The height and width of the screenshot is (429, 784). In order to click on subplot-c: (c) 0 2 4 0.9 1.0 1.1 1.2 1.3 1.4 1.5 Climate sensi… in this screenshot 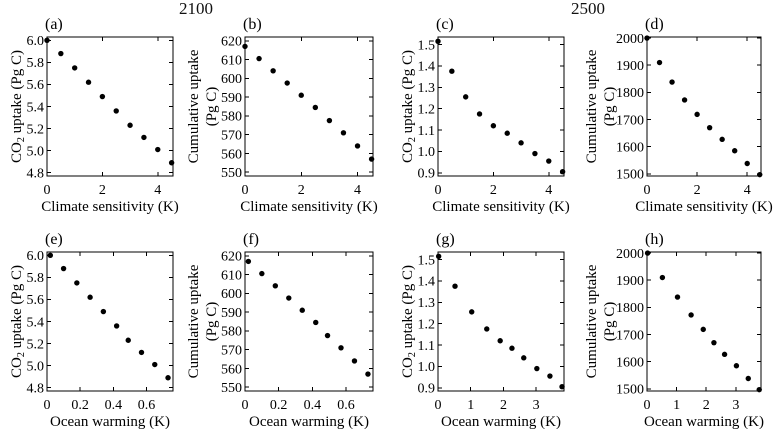, I will do `click(490, 107)`.